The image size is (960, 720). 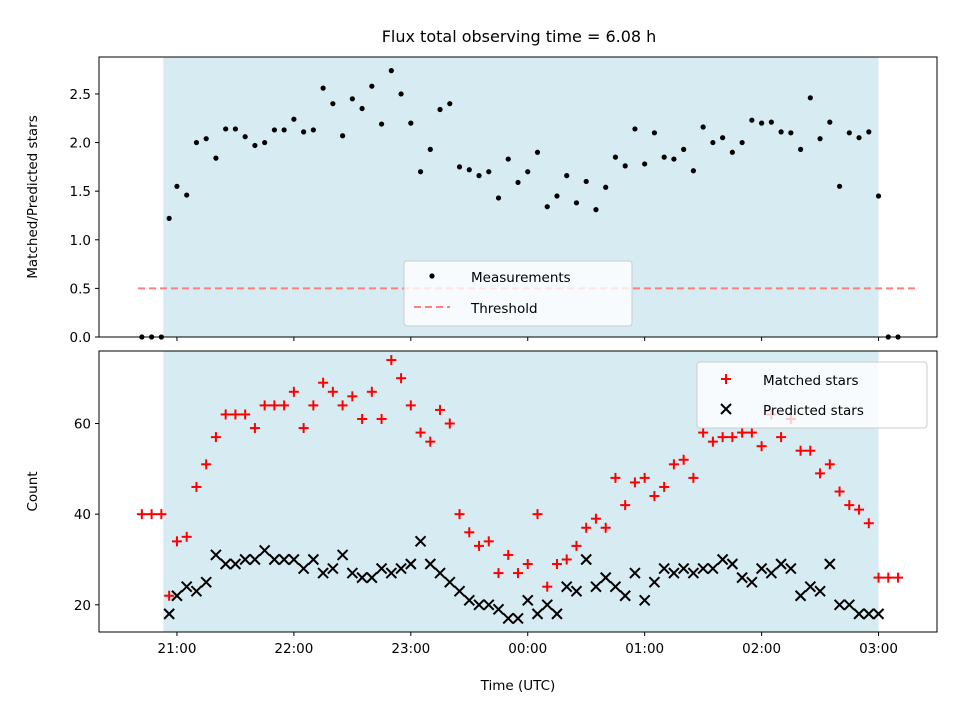 What do you see at coordinates (432, 276) in the screenshot?
I see `legend-measurements-marker` at bounding box center [432, 276].